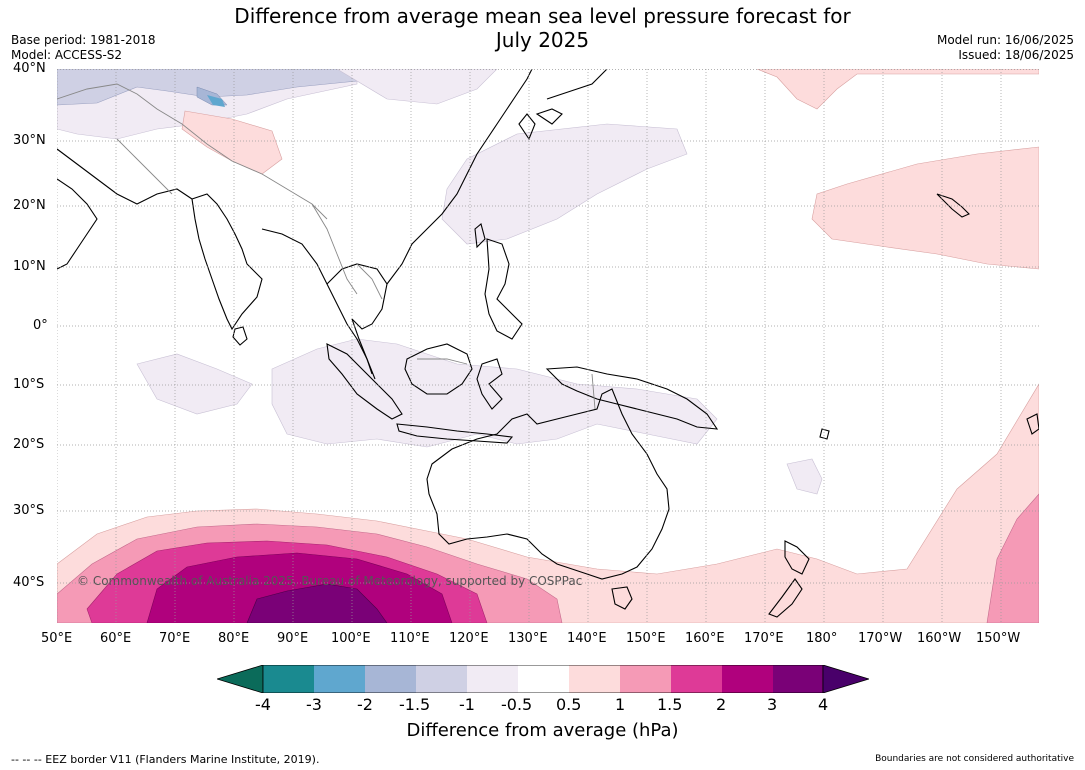 This screenshot has width=1085, height=770. What do you see at coordinates (216, 101) in the screenshot?
I see `anomaly-region-himalaya-center` at bounding box center [216, 101].